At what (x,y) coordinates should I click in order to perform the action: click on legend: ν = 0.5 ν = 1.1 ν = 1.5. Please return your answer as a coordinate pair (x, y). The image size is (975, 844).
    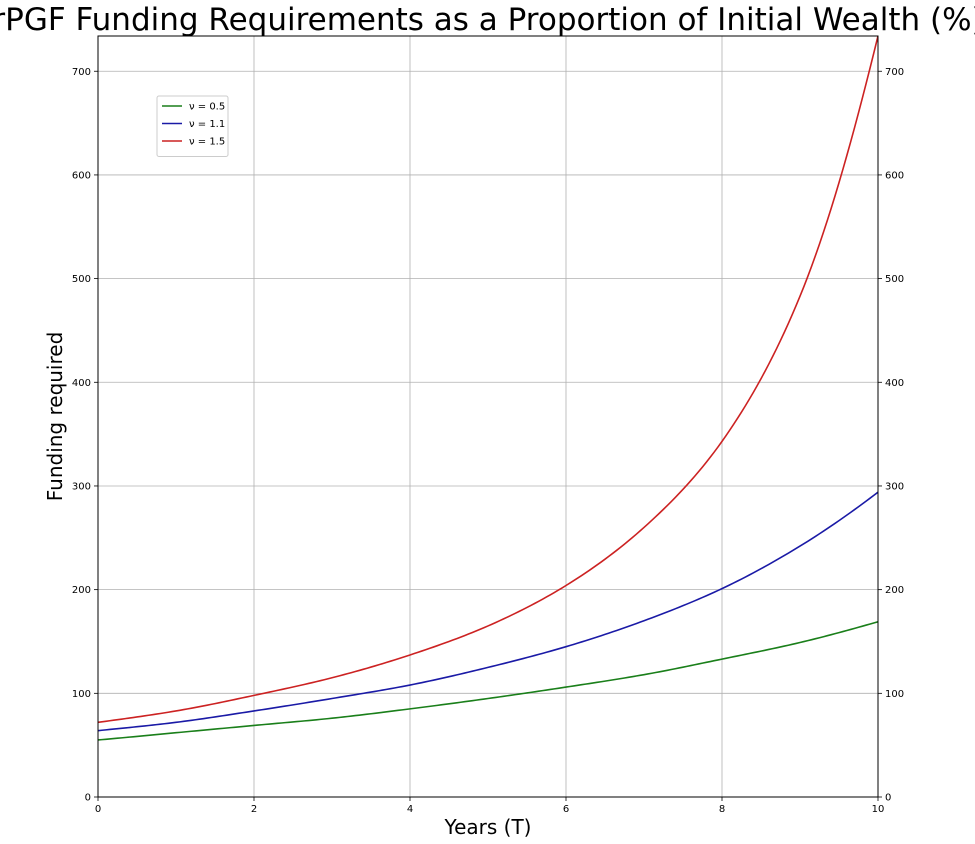
    Looking at the image, I should click on (192, 126).